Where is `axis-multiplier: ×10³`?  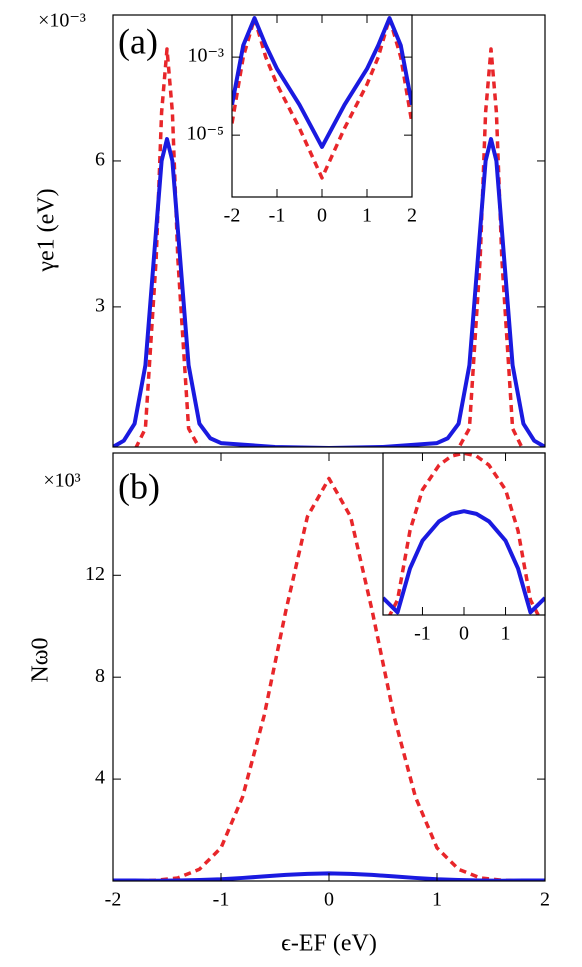 axis-multiplier: ×10³ is located at coordinates (61, 481).